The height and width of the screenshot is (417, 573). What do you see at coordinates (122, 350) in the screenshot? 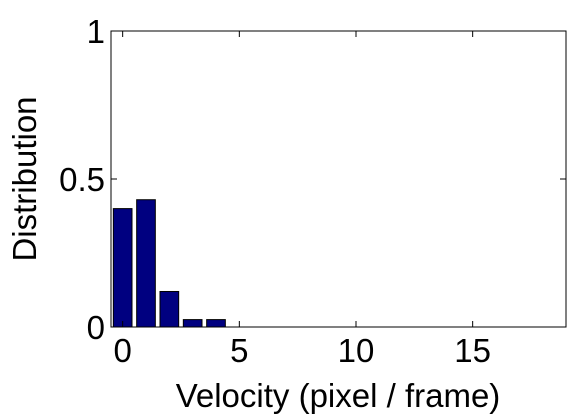
I see `x-tick-label: 0` at bounding box center [122, 350].